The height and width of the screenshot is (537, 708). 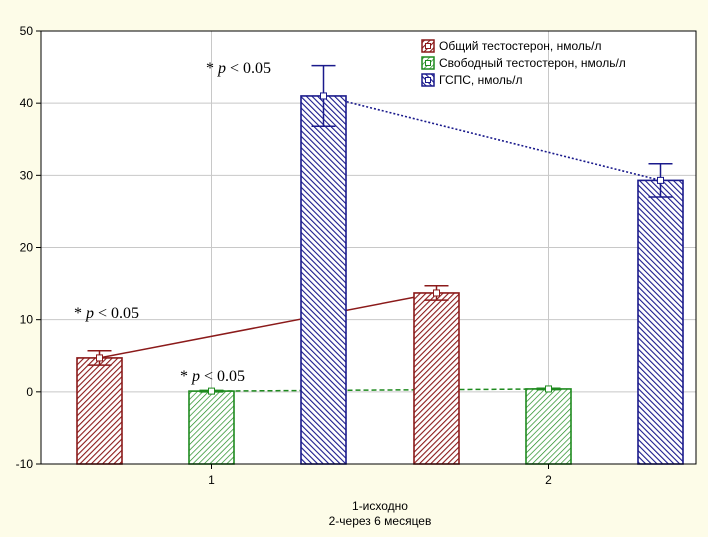 I want to click on legend-label: ГСПС, нмоль/л, so click(x=480, y=80).